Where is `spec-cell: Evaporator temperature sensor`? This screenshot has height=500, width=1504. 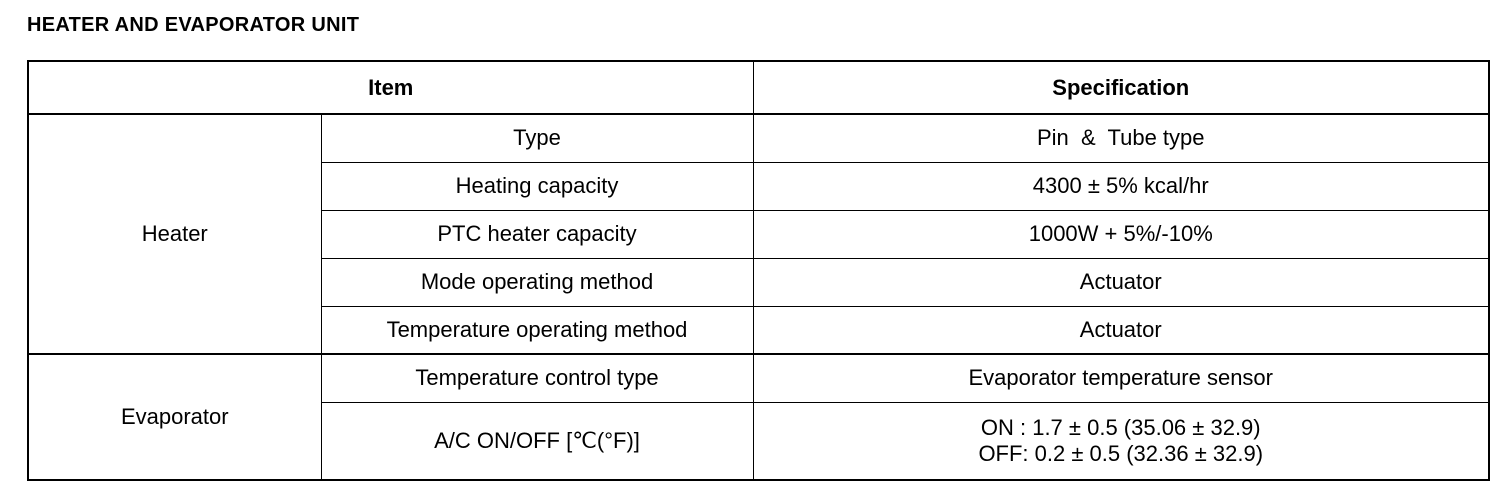
spec-cell: Evaporator temperature sensor is located at coordinates (1121, 378).